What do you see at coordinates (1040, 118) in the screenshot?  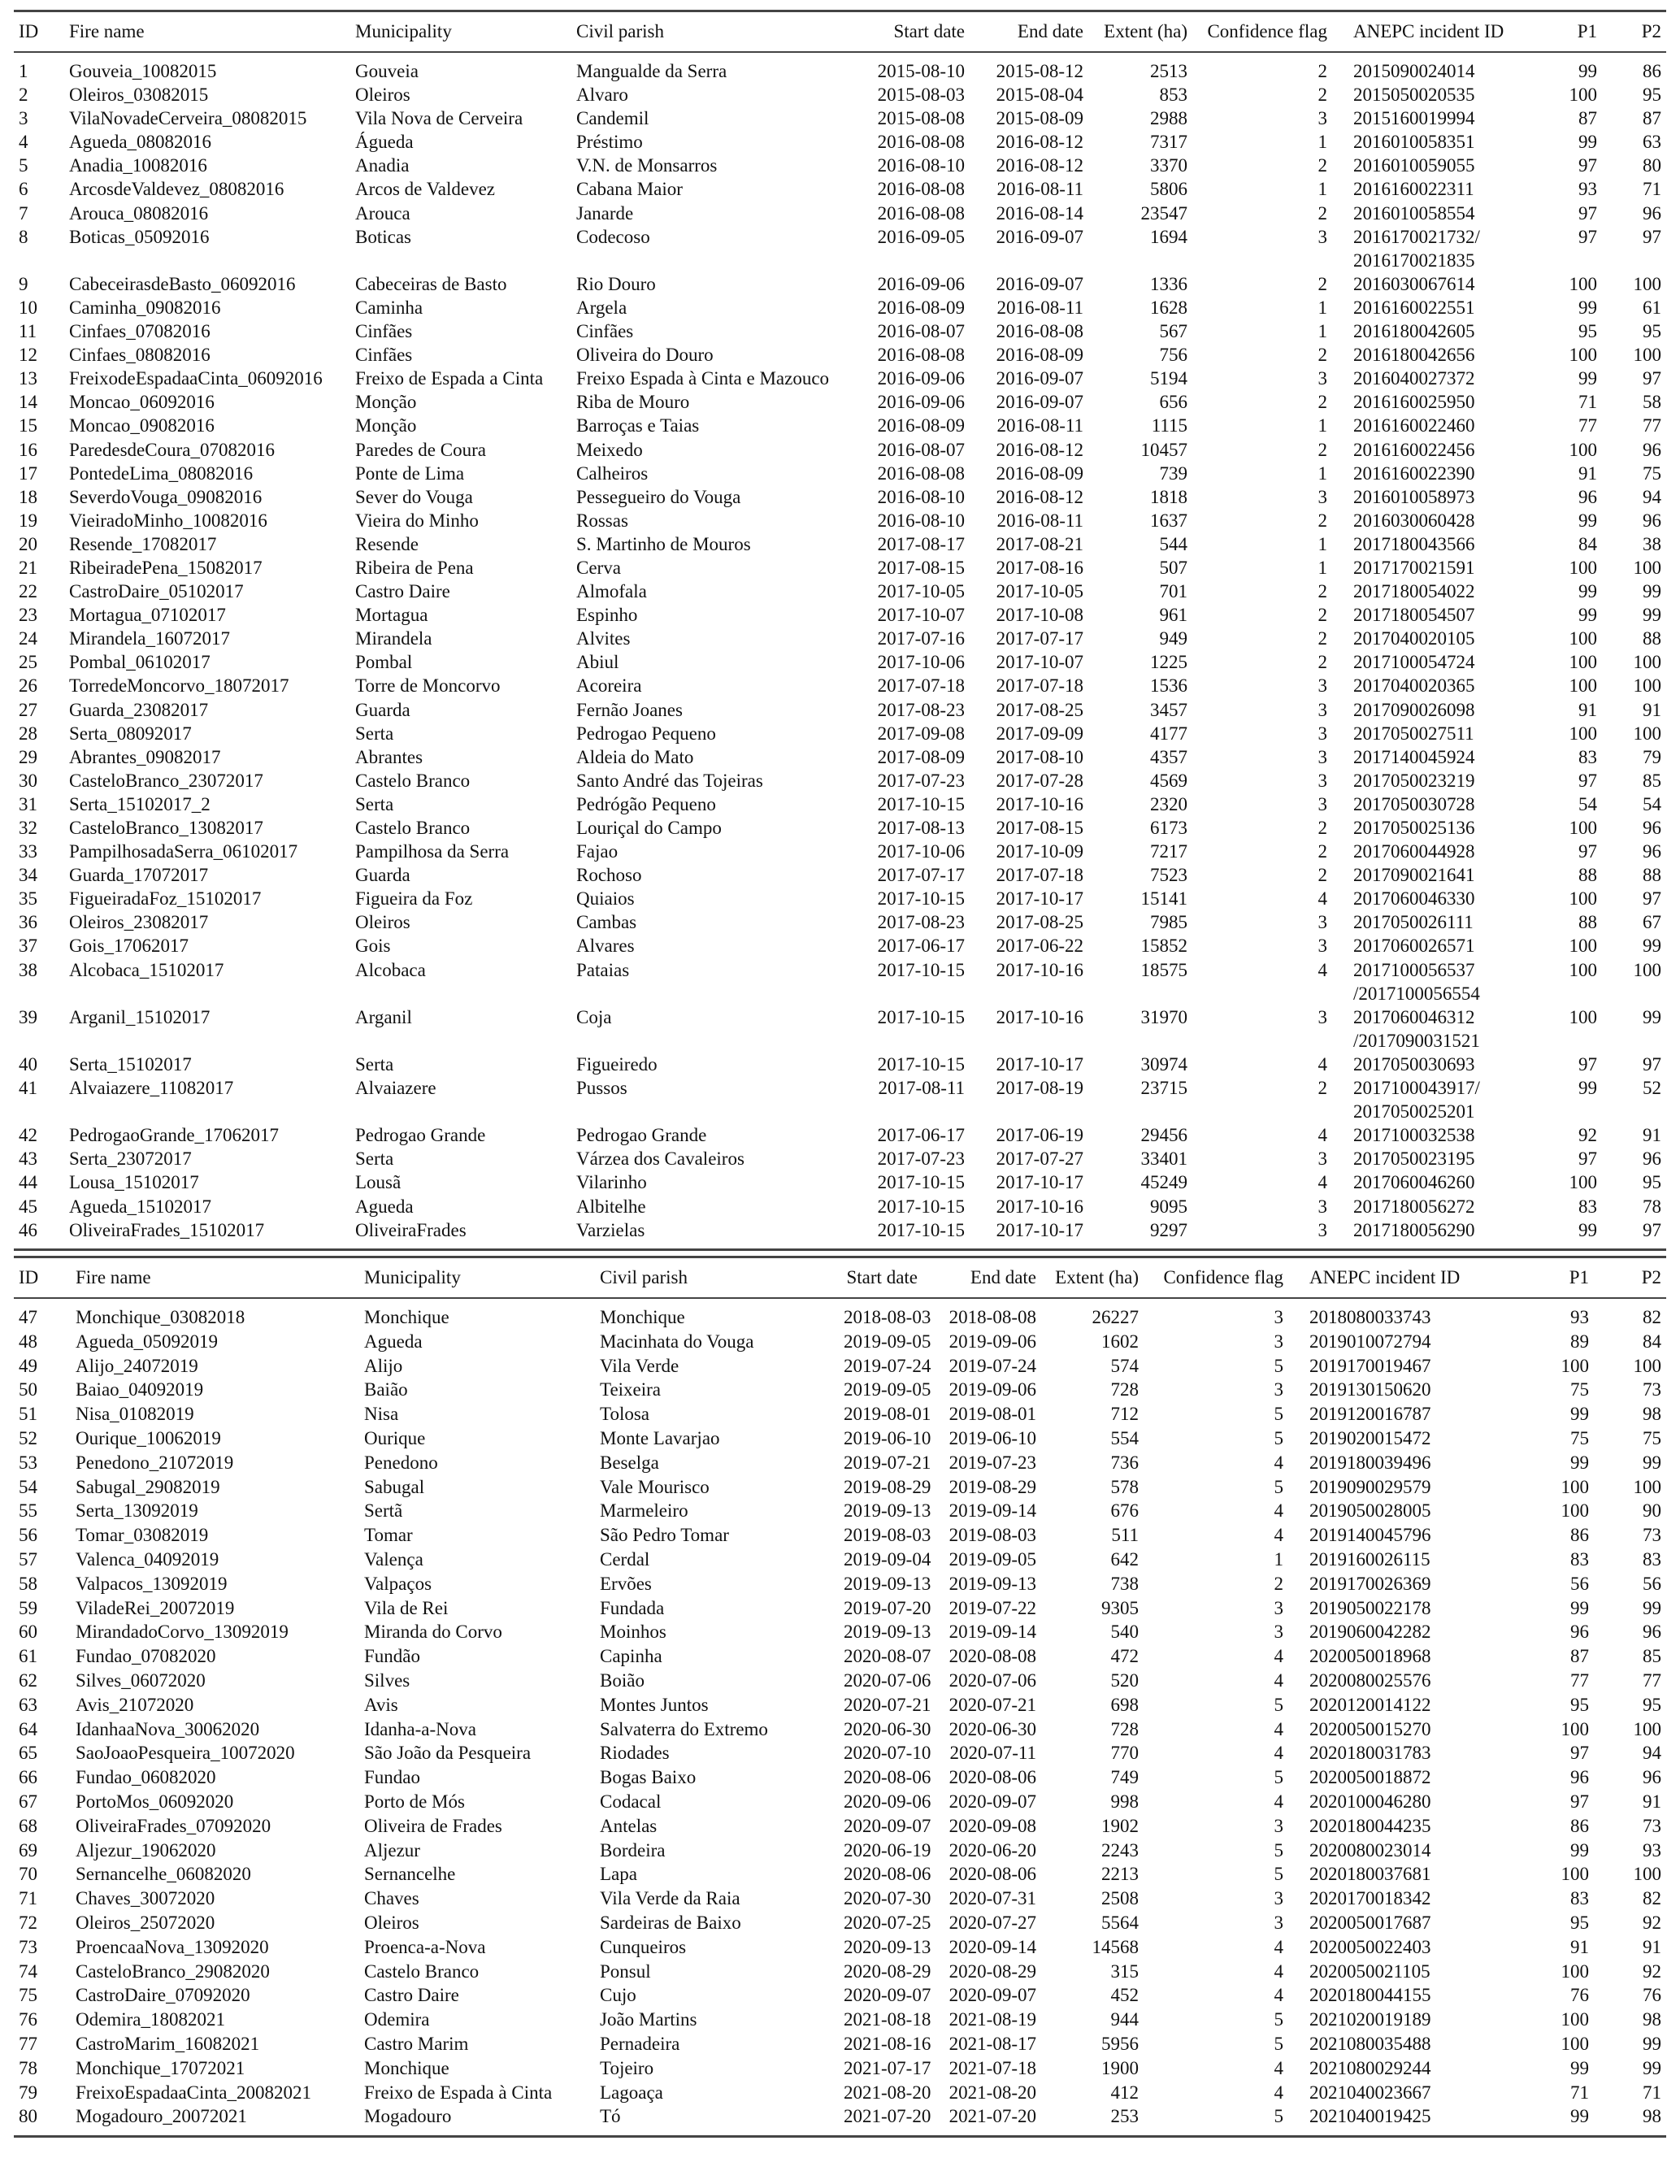 I see `cell-end-date: 2015-08-09` at bounding box center [1040, 118].